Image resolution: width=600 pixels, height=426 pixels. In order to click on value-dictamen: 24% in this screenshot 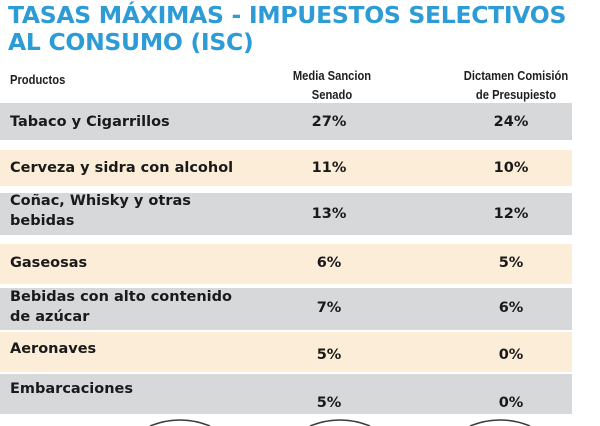, I will do `click(511, 122)`.